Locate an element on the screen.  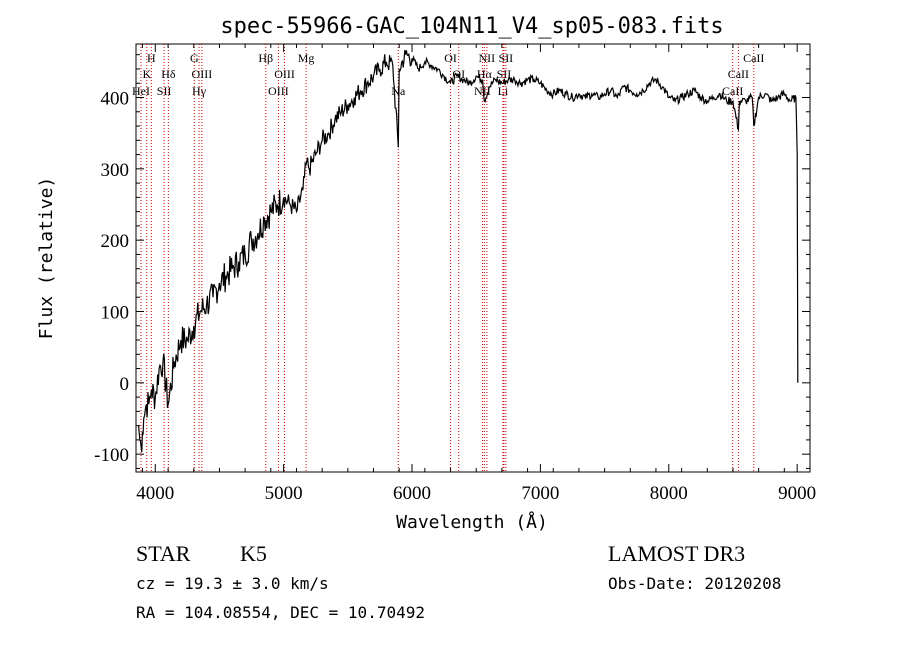
x-tick-label-0: 4000 is located at coordinates (155, 493).